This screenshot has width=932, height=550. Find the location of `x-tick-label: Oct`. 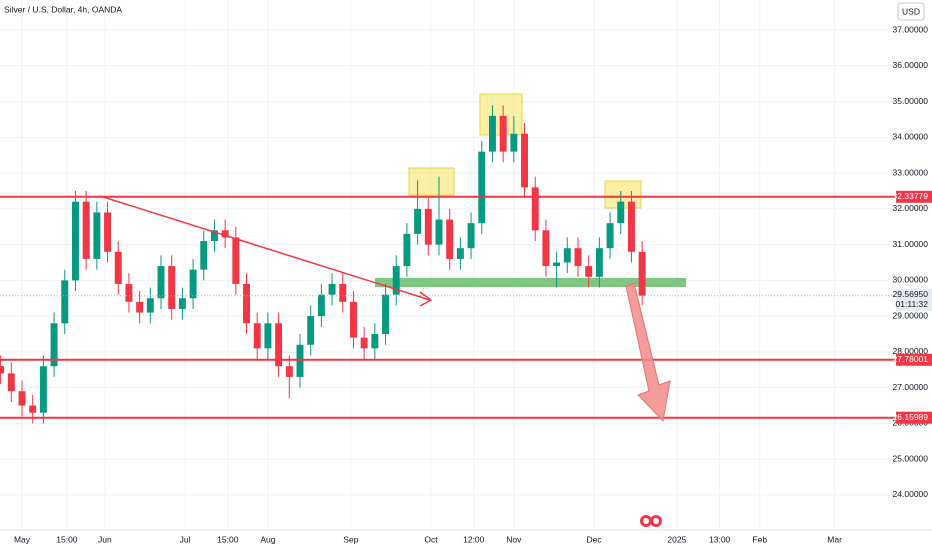

x-tick-label: Oct is located at coordinates (431, 539).